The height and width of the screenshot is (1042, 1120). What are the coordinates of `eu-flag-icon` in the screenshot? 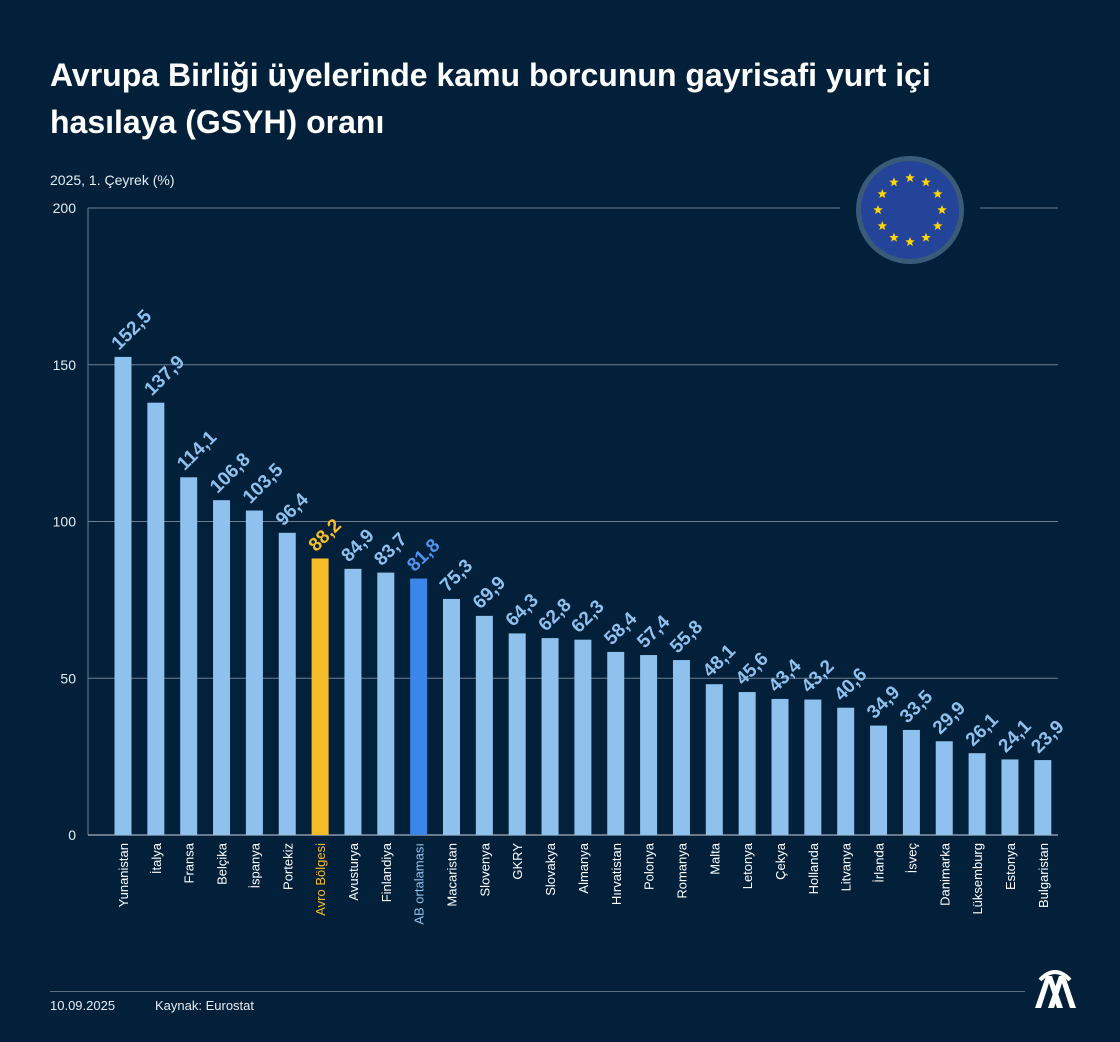 It's located at (910, 210).